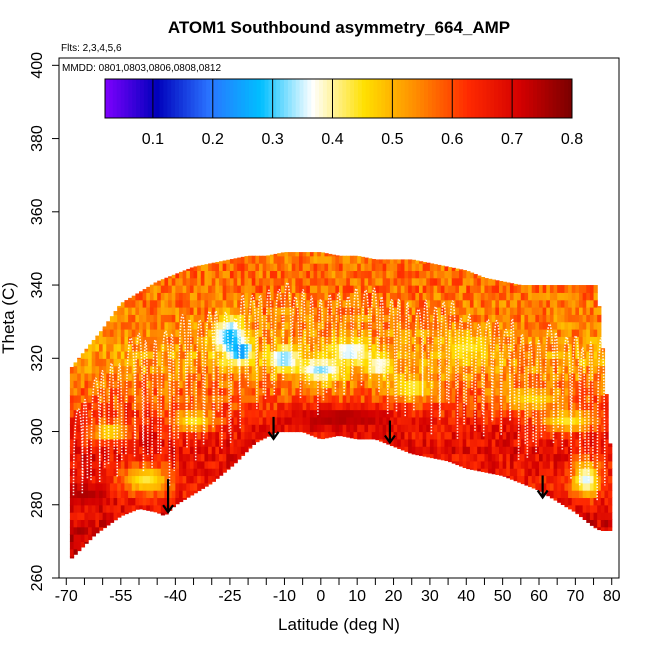 This screenshot has width=650, height=650. What do you see at coordinates (153, 139) in the screenshot?
I see `colorbar-tick-label: 0.1` at bounding box center [153, 139].